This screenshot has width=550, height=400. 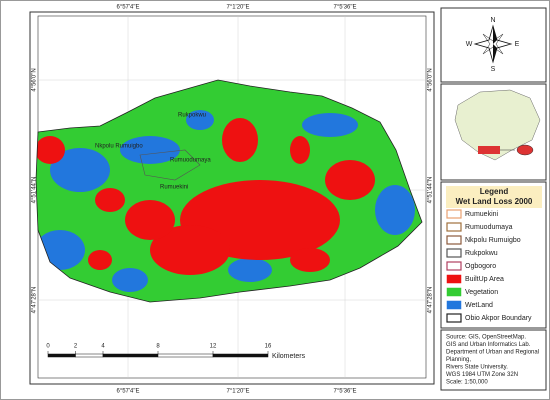 What do you see at coordinates (477, 368) in the screenshot?
I see `source-line: Rivers State University.` at bounding box center [477, 368].